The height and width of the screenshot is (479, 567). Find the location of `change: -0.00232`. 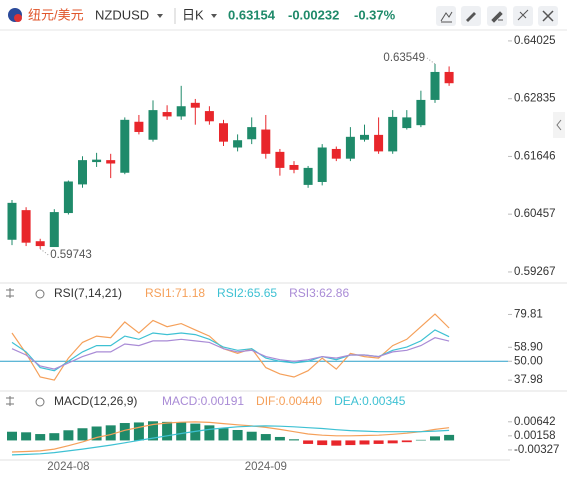

change: -0.00232 is located at coordinates (313, 14).